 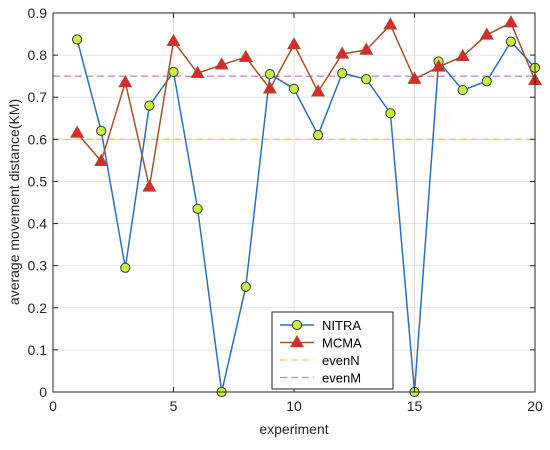 What do you see at coordinates (415, 406) in the screenshot?
I see `x-tick-label: 15` at bounding box center [415, 406].